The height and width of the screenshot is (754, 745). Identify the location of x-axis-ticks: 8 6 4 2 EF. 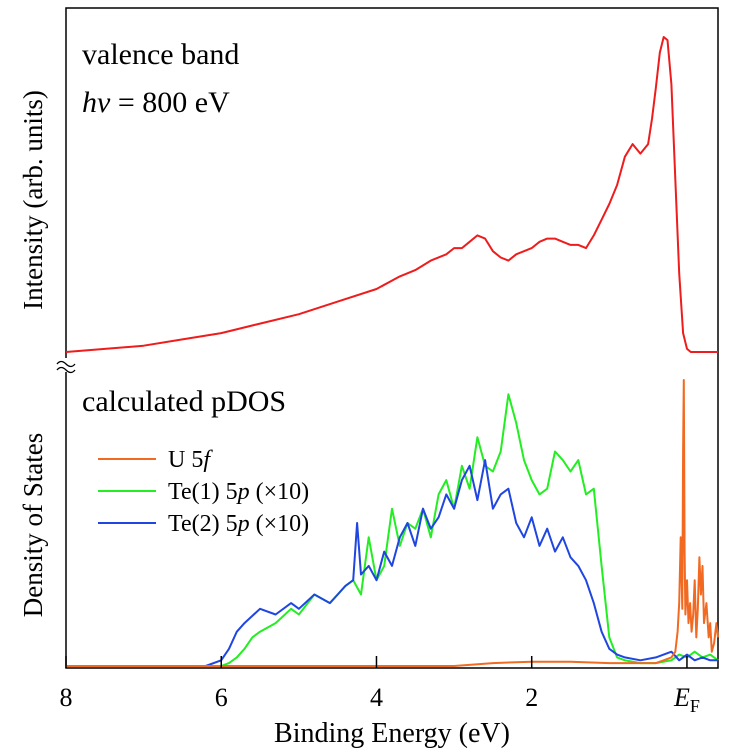
(380, 686).